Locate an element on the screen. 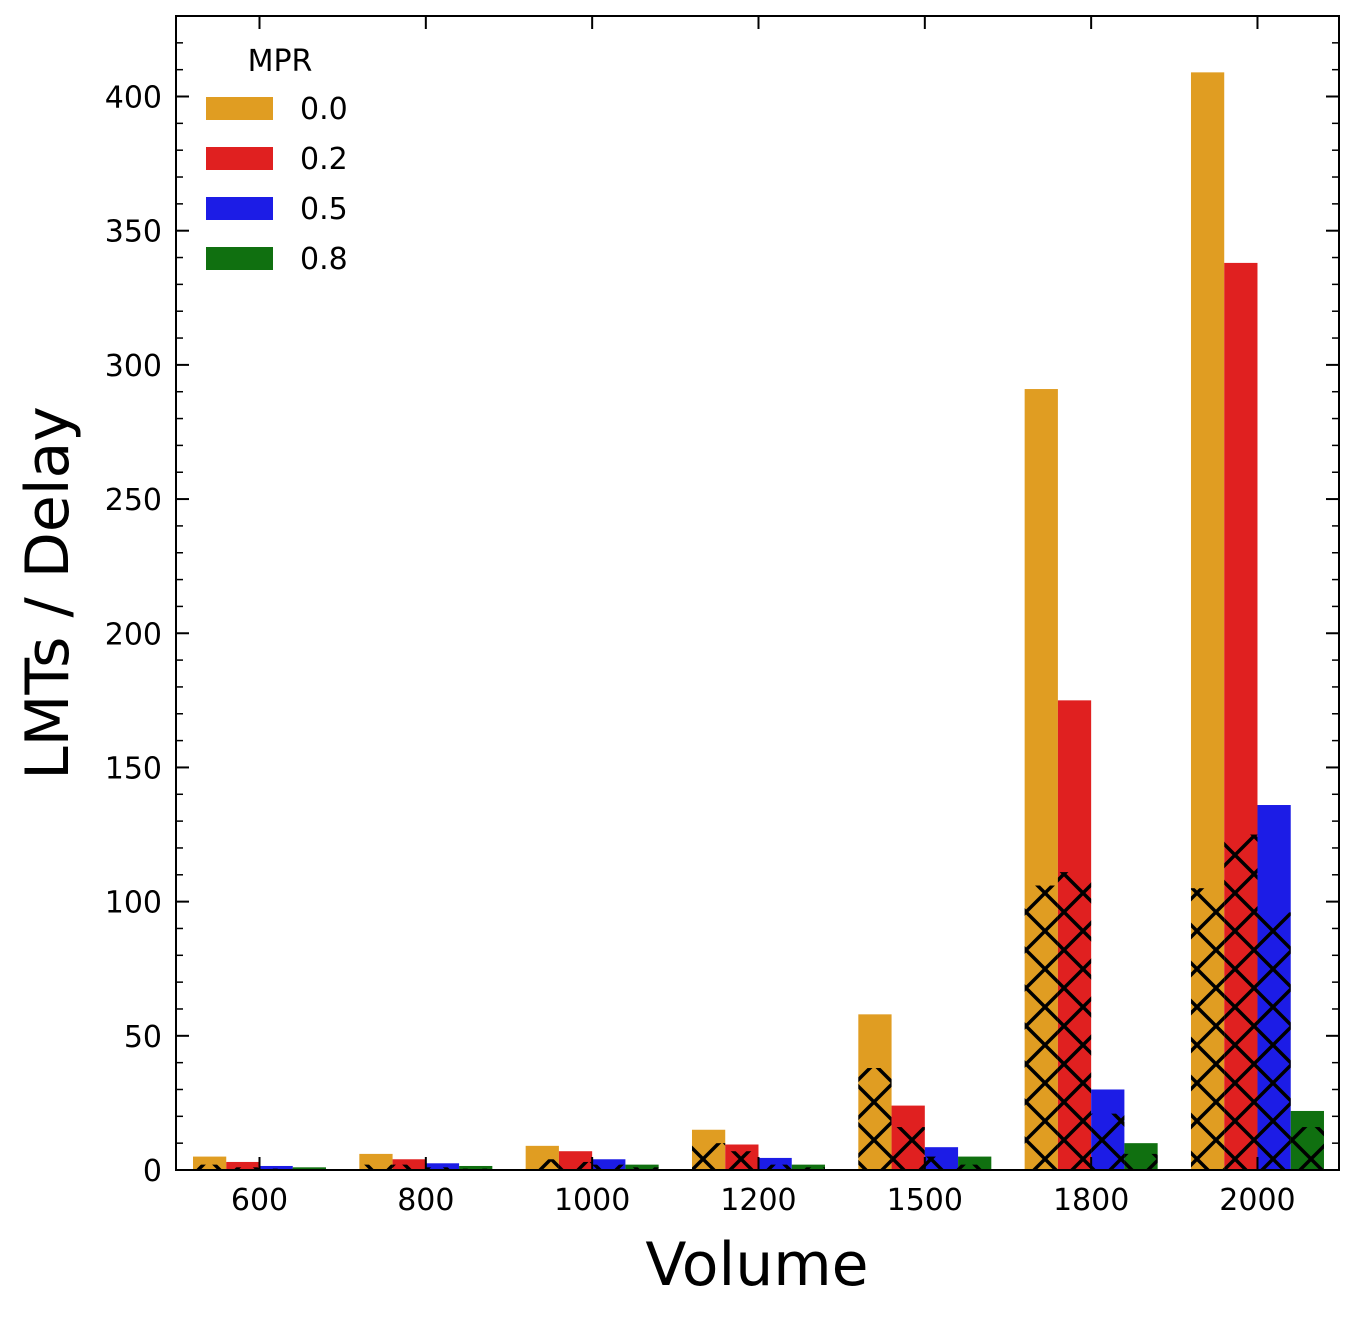 This screenshot has width=1353, height=1320. bar-hatch-0.2-1200 is located at coordinates (742, 1160).